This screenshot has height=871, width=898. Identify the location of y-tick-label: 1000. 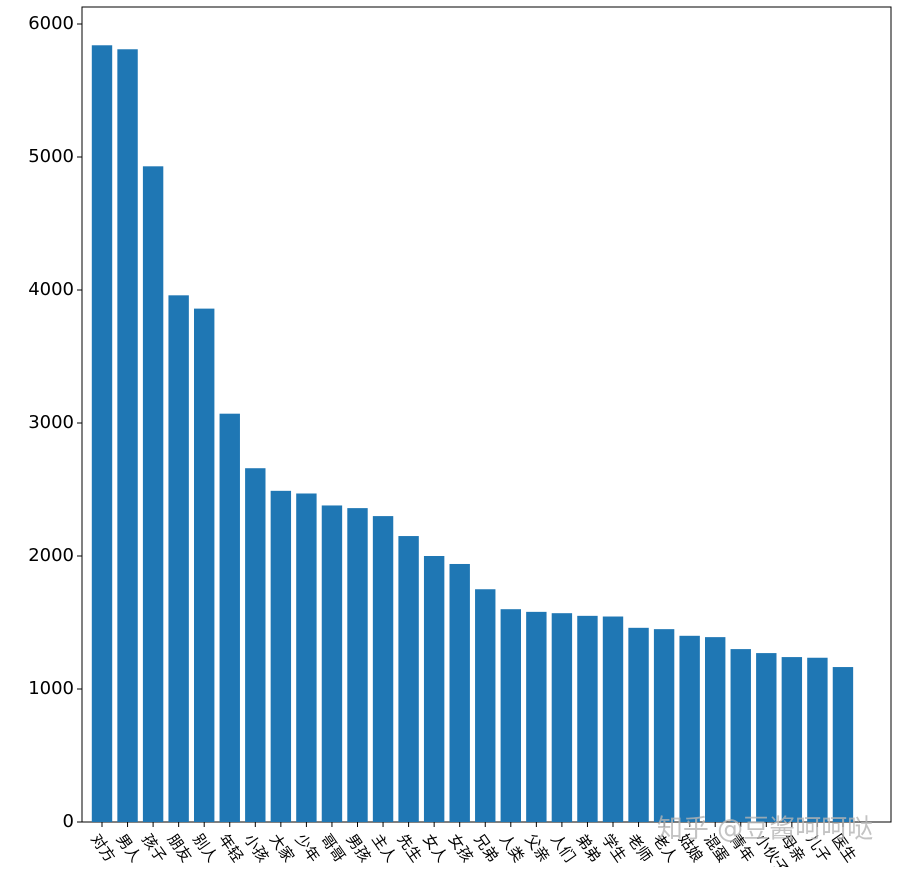
(51, 688).